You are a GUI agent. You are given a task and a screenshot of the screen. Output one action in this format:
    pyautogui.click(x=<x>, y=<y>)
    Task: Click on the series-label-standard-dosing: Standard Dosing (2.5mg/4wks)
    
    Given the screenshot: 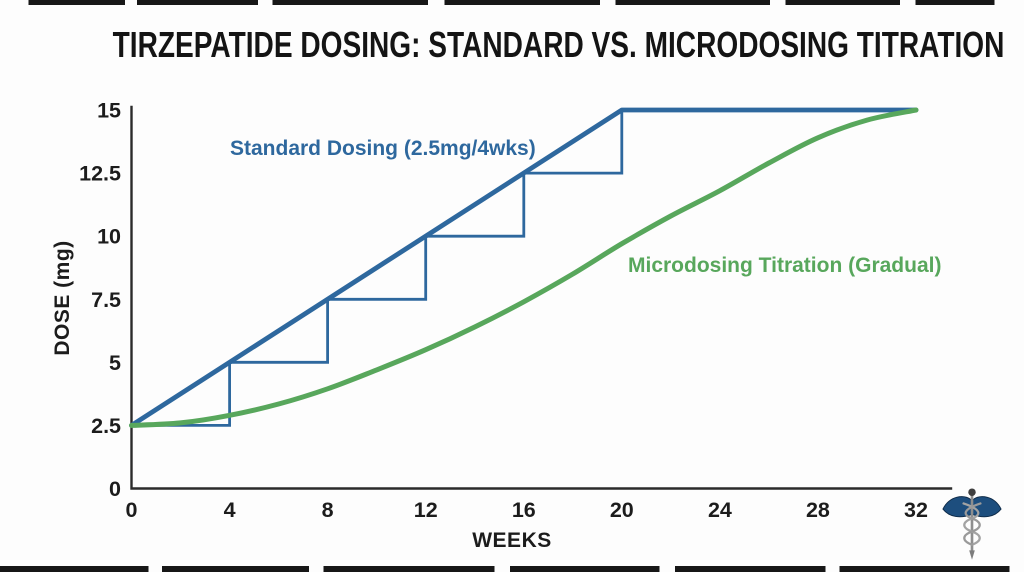 What is the action you would take?
    pyautogui.click(x=383, y=148)
    